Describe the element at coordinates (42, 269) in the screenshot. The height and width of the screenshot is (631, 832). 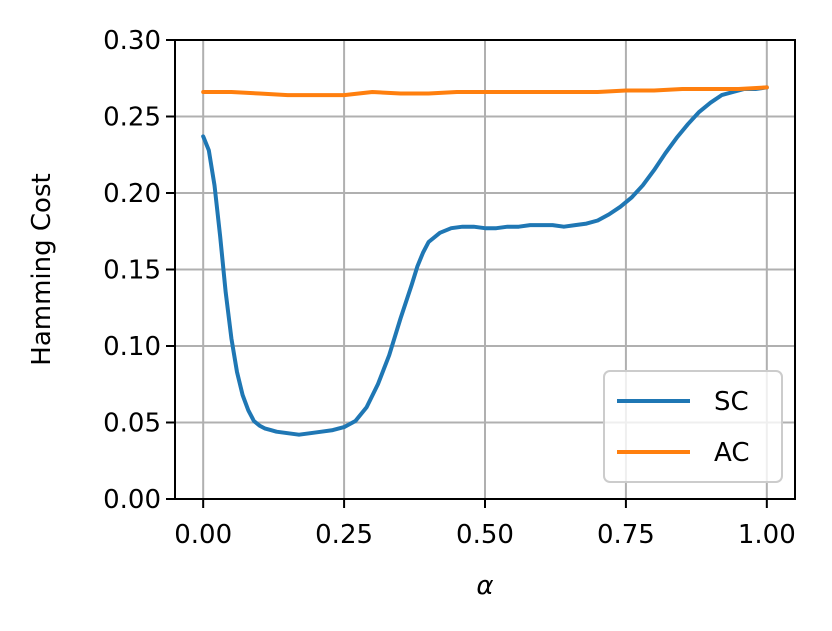
I see `y-axis-label: Hamming Cost` at that location.